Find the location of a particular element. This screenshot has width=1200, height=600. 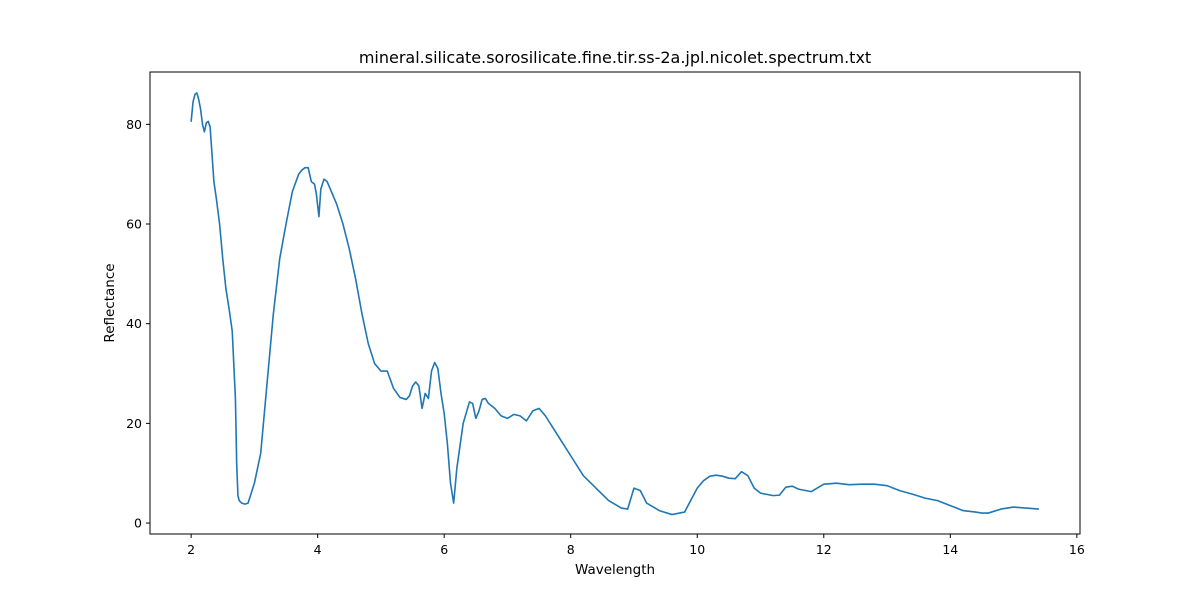

y-axis: 0 20 40 60 80 is located at coordinates (138, 324).